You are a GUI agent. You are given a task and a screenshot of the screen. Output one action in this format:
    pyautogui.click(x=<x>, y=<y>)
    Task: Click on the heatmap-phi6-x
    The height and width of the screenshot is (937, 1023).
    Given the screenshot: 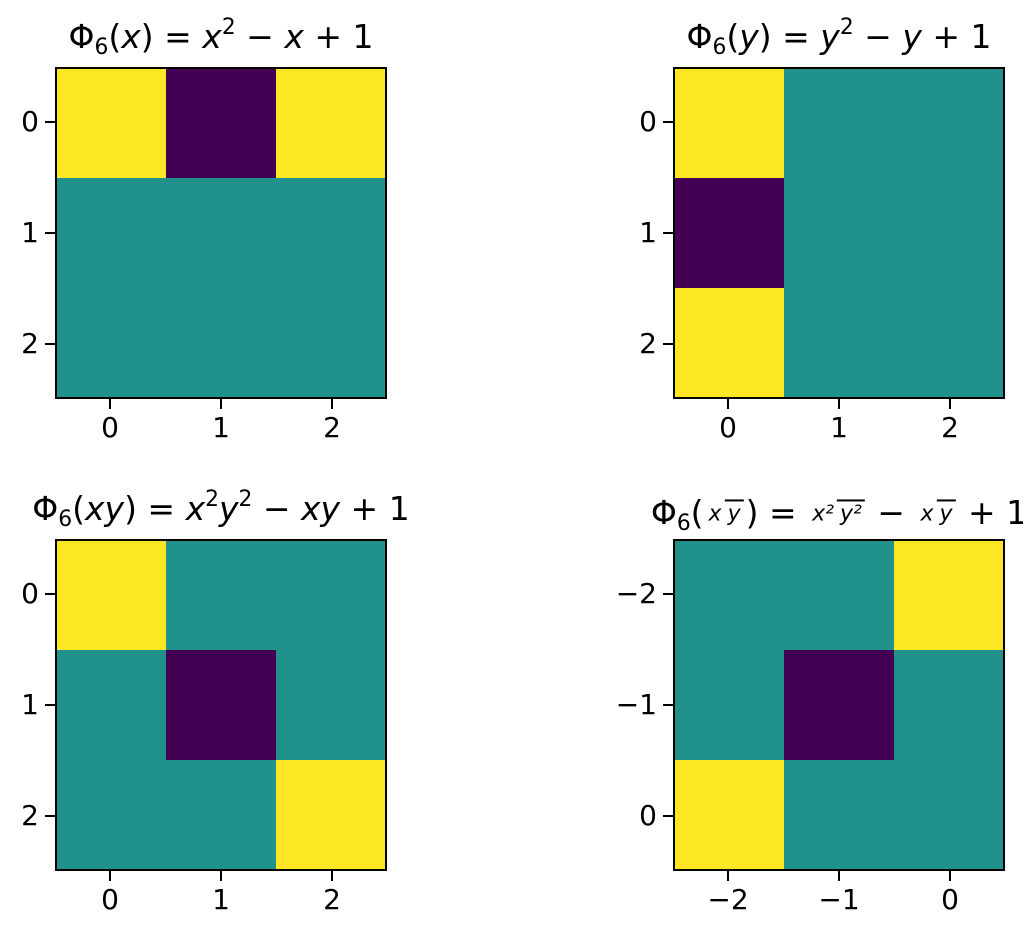 What is the action you would take?
    pyautogui.click(x=221, y=233)
    